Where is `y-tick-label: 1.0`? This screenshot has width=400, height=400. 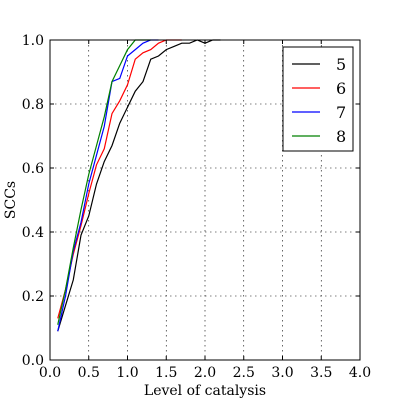
y-tick-label: 1.0 is located at coordinates (33, 41).